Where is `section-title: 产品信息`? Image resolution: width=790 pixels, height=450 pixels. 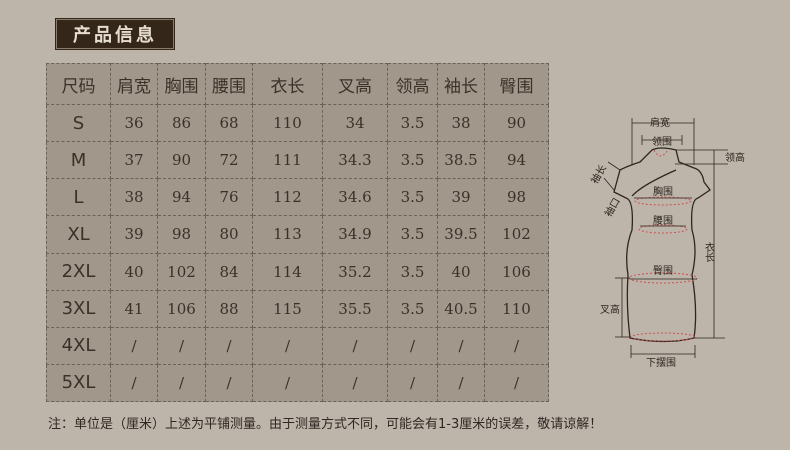
section-title: 产品信息 is located at coordinates (115, 34).